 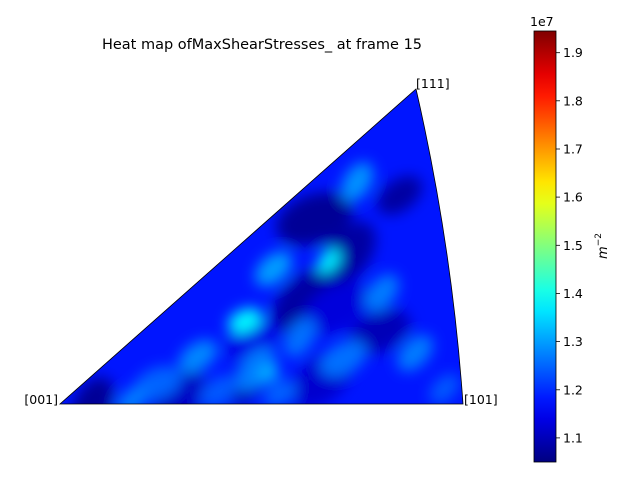 What do you see at coordinates (603, 252) in the screenshot?
I see `colorbar-label-base: m` at bounding box center [603, 252].